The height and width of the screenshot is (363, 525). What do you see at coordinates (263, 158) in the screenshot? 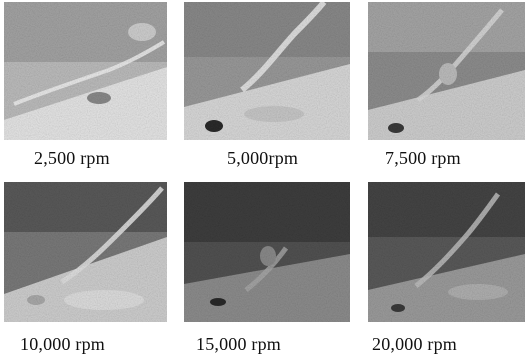
I see `caption-5000-rpm: 5,000rpm` at bounding box center [263, 158].